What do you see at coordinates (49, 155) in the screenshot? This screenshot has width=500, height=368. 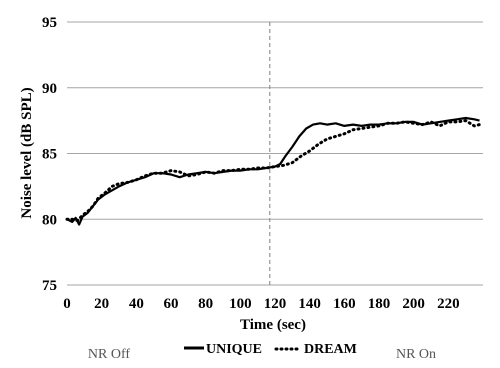 I see `y-tick-label: 85` at bounding box center [49, 155].